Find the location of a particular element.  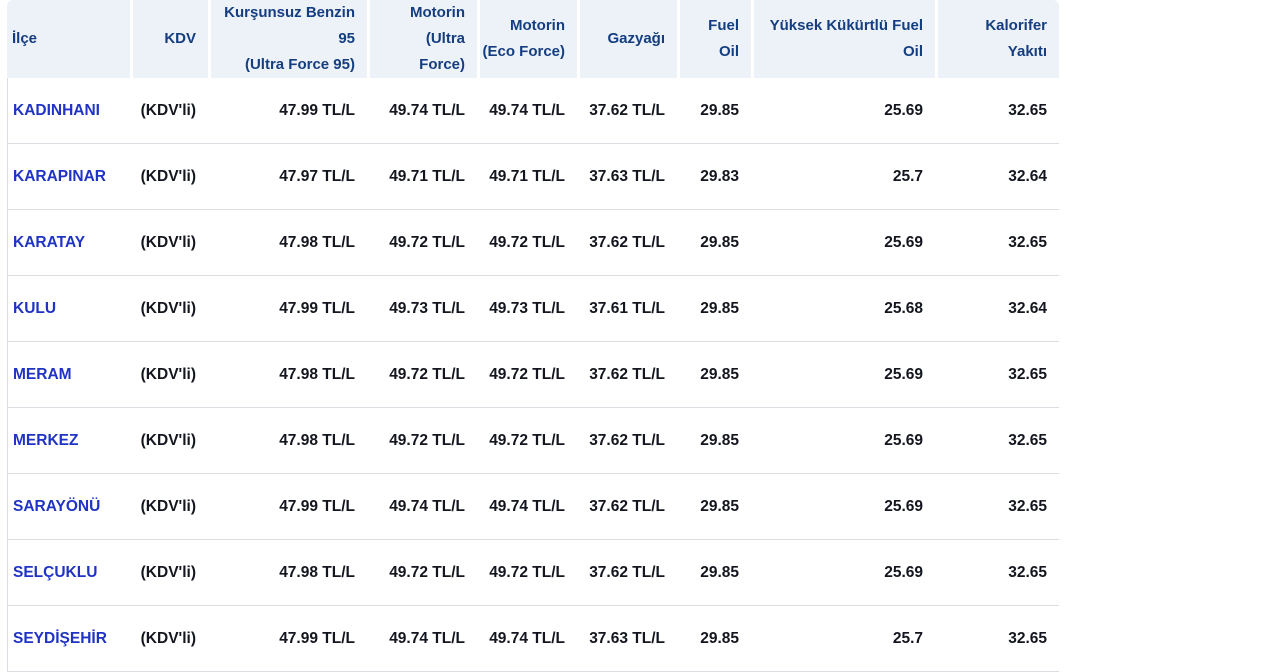

cell-district: MERKEZ is located at coordinates (68, 441).